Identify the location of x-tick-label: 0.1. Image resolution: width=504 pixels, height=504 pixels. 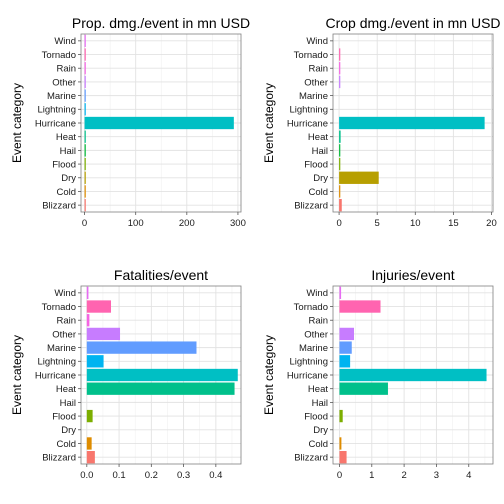
(118, 475).